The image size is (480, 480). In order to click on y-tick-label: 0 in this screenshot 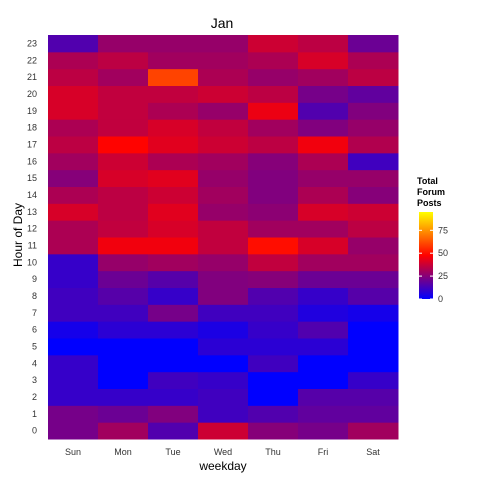, I will do `click(34, 431)`.